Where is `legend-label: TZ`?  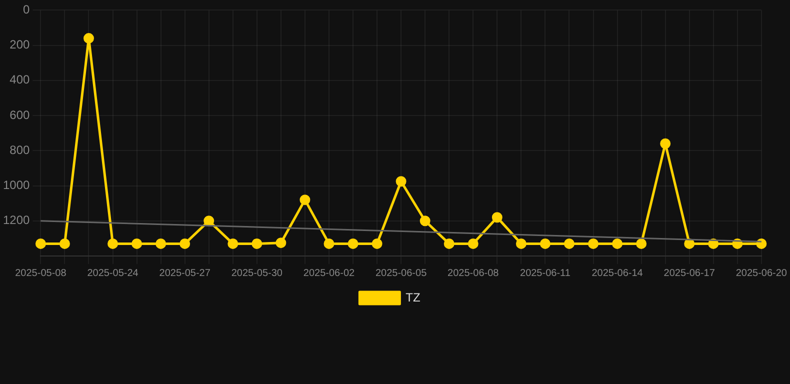
legend-label: TZ is located at coordinates (413, 297).